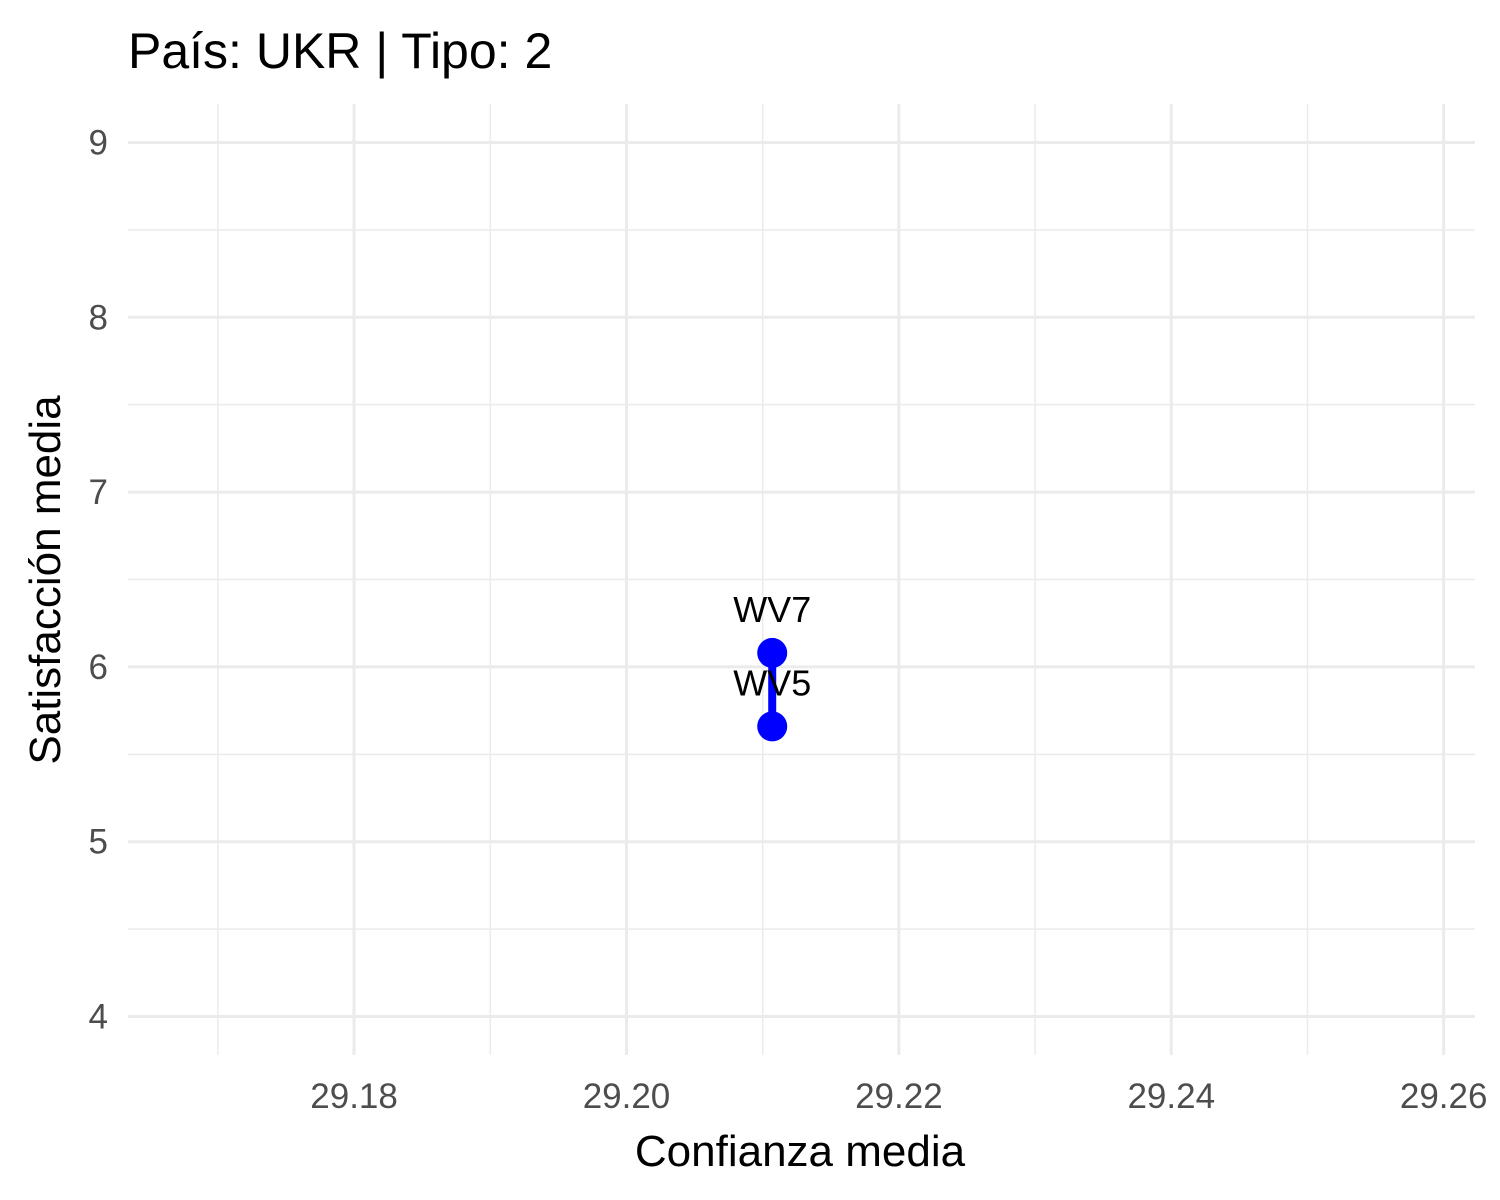  I want to click on x-tick-label: 29.20, so click(627, 1096).